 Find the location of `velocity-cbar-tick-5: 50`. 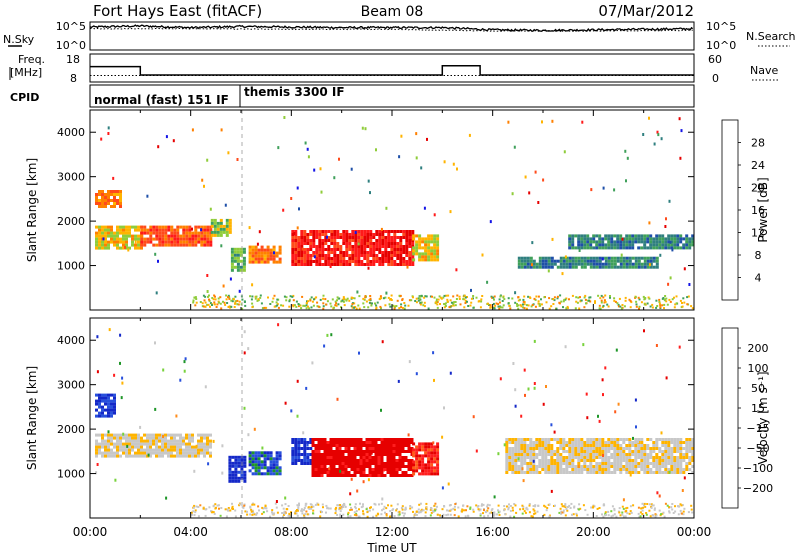

velocity-cbar-tick-5: 50 is located at coordinates (758, 388).